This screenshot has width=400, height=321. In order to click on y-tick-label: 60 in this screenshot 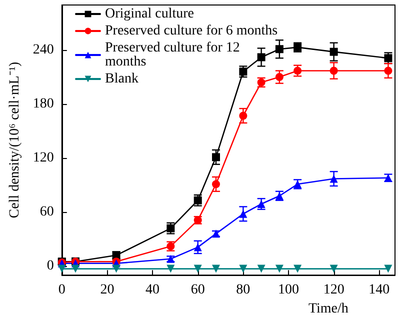, I will do `click(47, 212)`.